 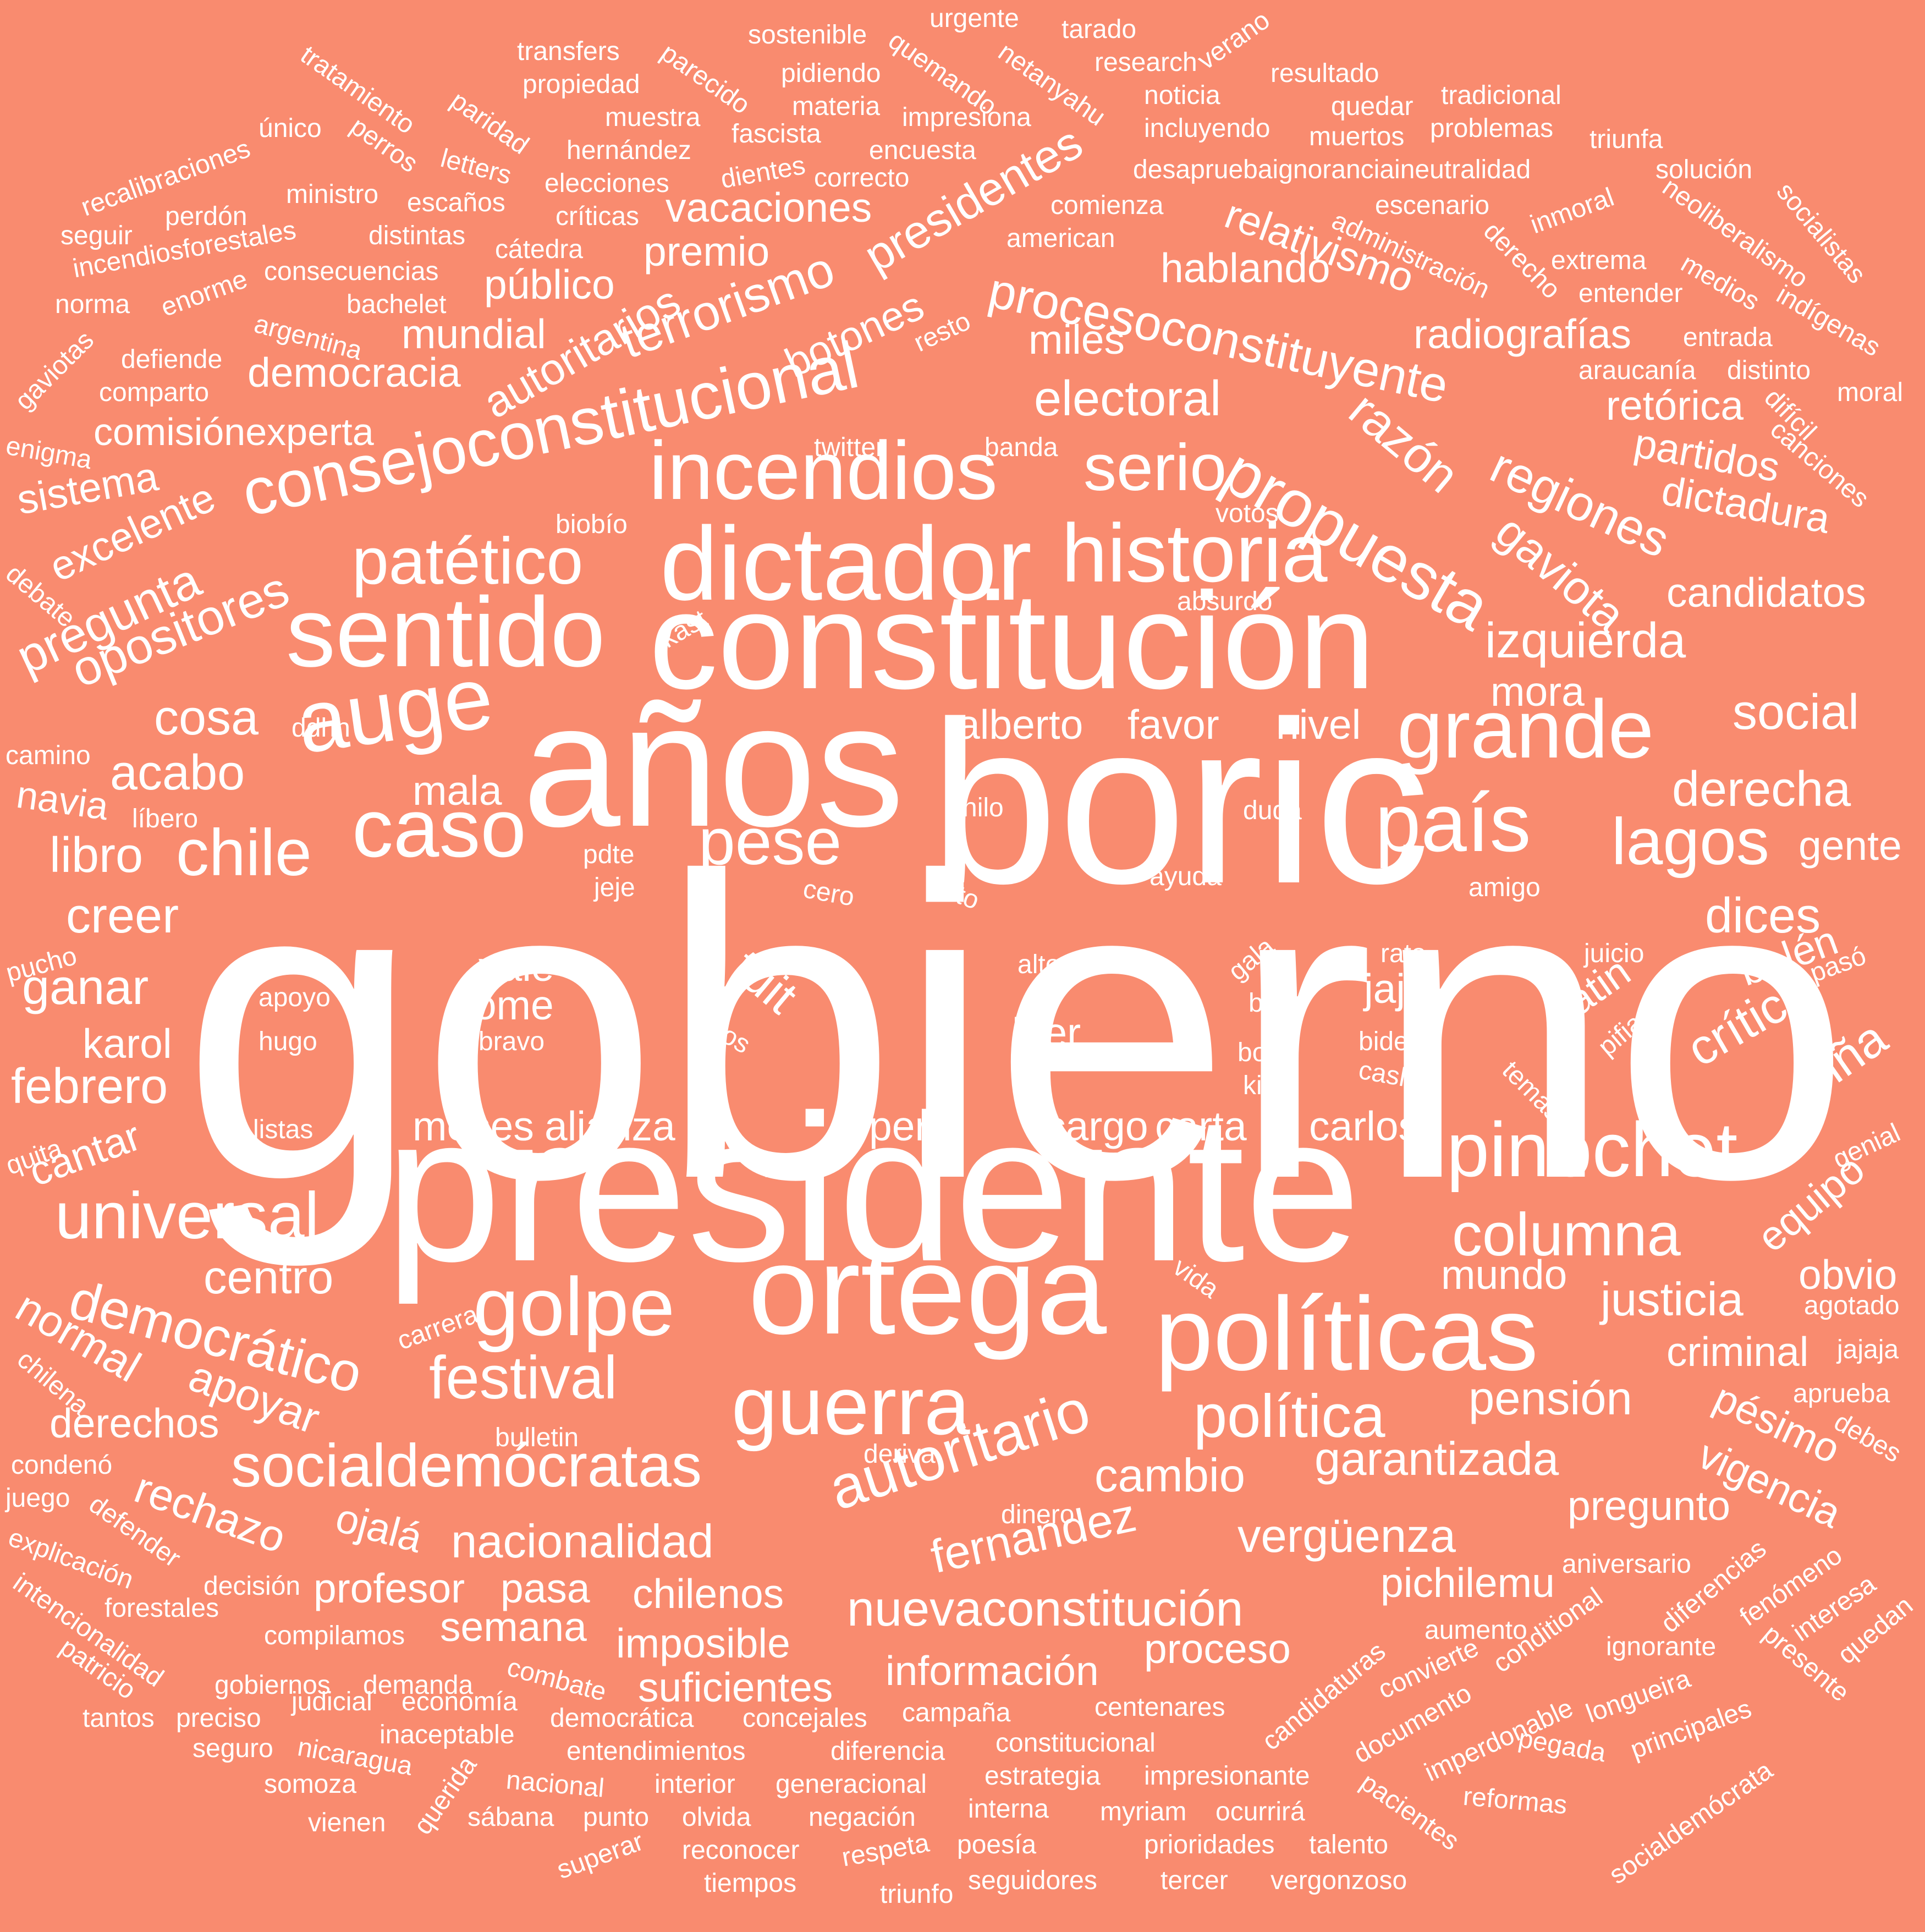 What do you see at coordinates (983, 807) in the screenshot?
I see `word-hilo: hilo` at bounding box center [983, 807].